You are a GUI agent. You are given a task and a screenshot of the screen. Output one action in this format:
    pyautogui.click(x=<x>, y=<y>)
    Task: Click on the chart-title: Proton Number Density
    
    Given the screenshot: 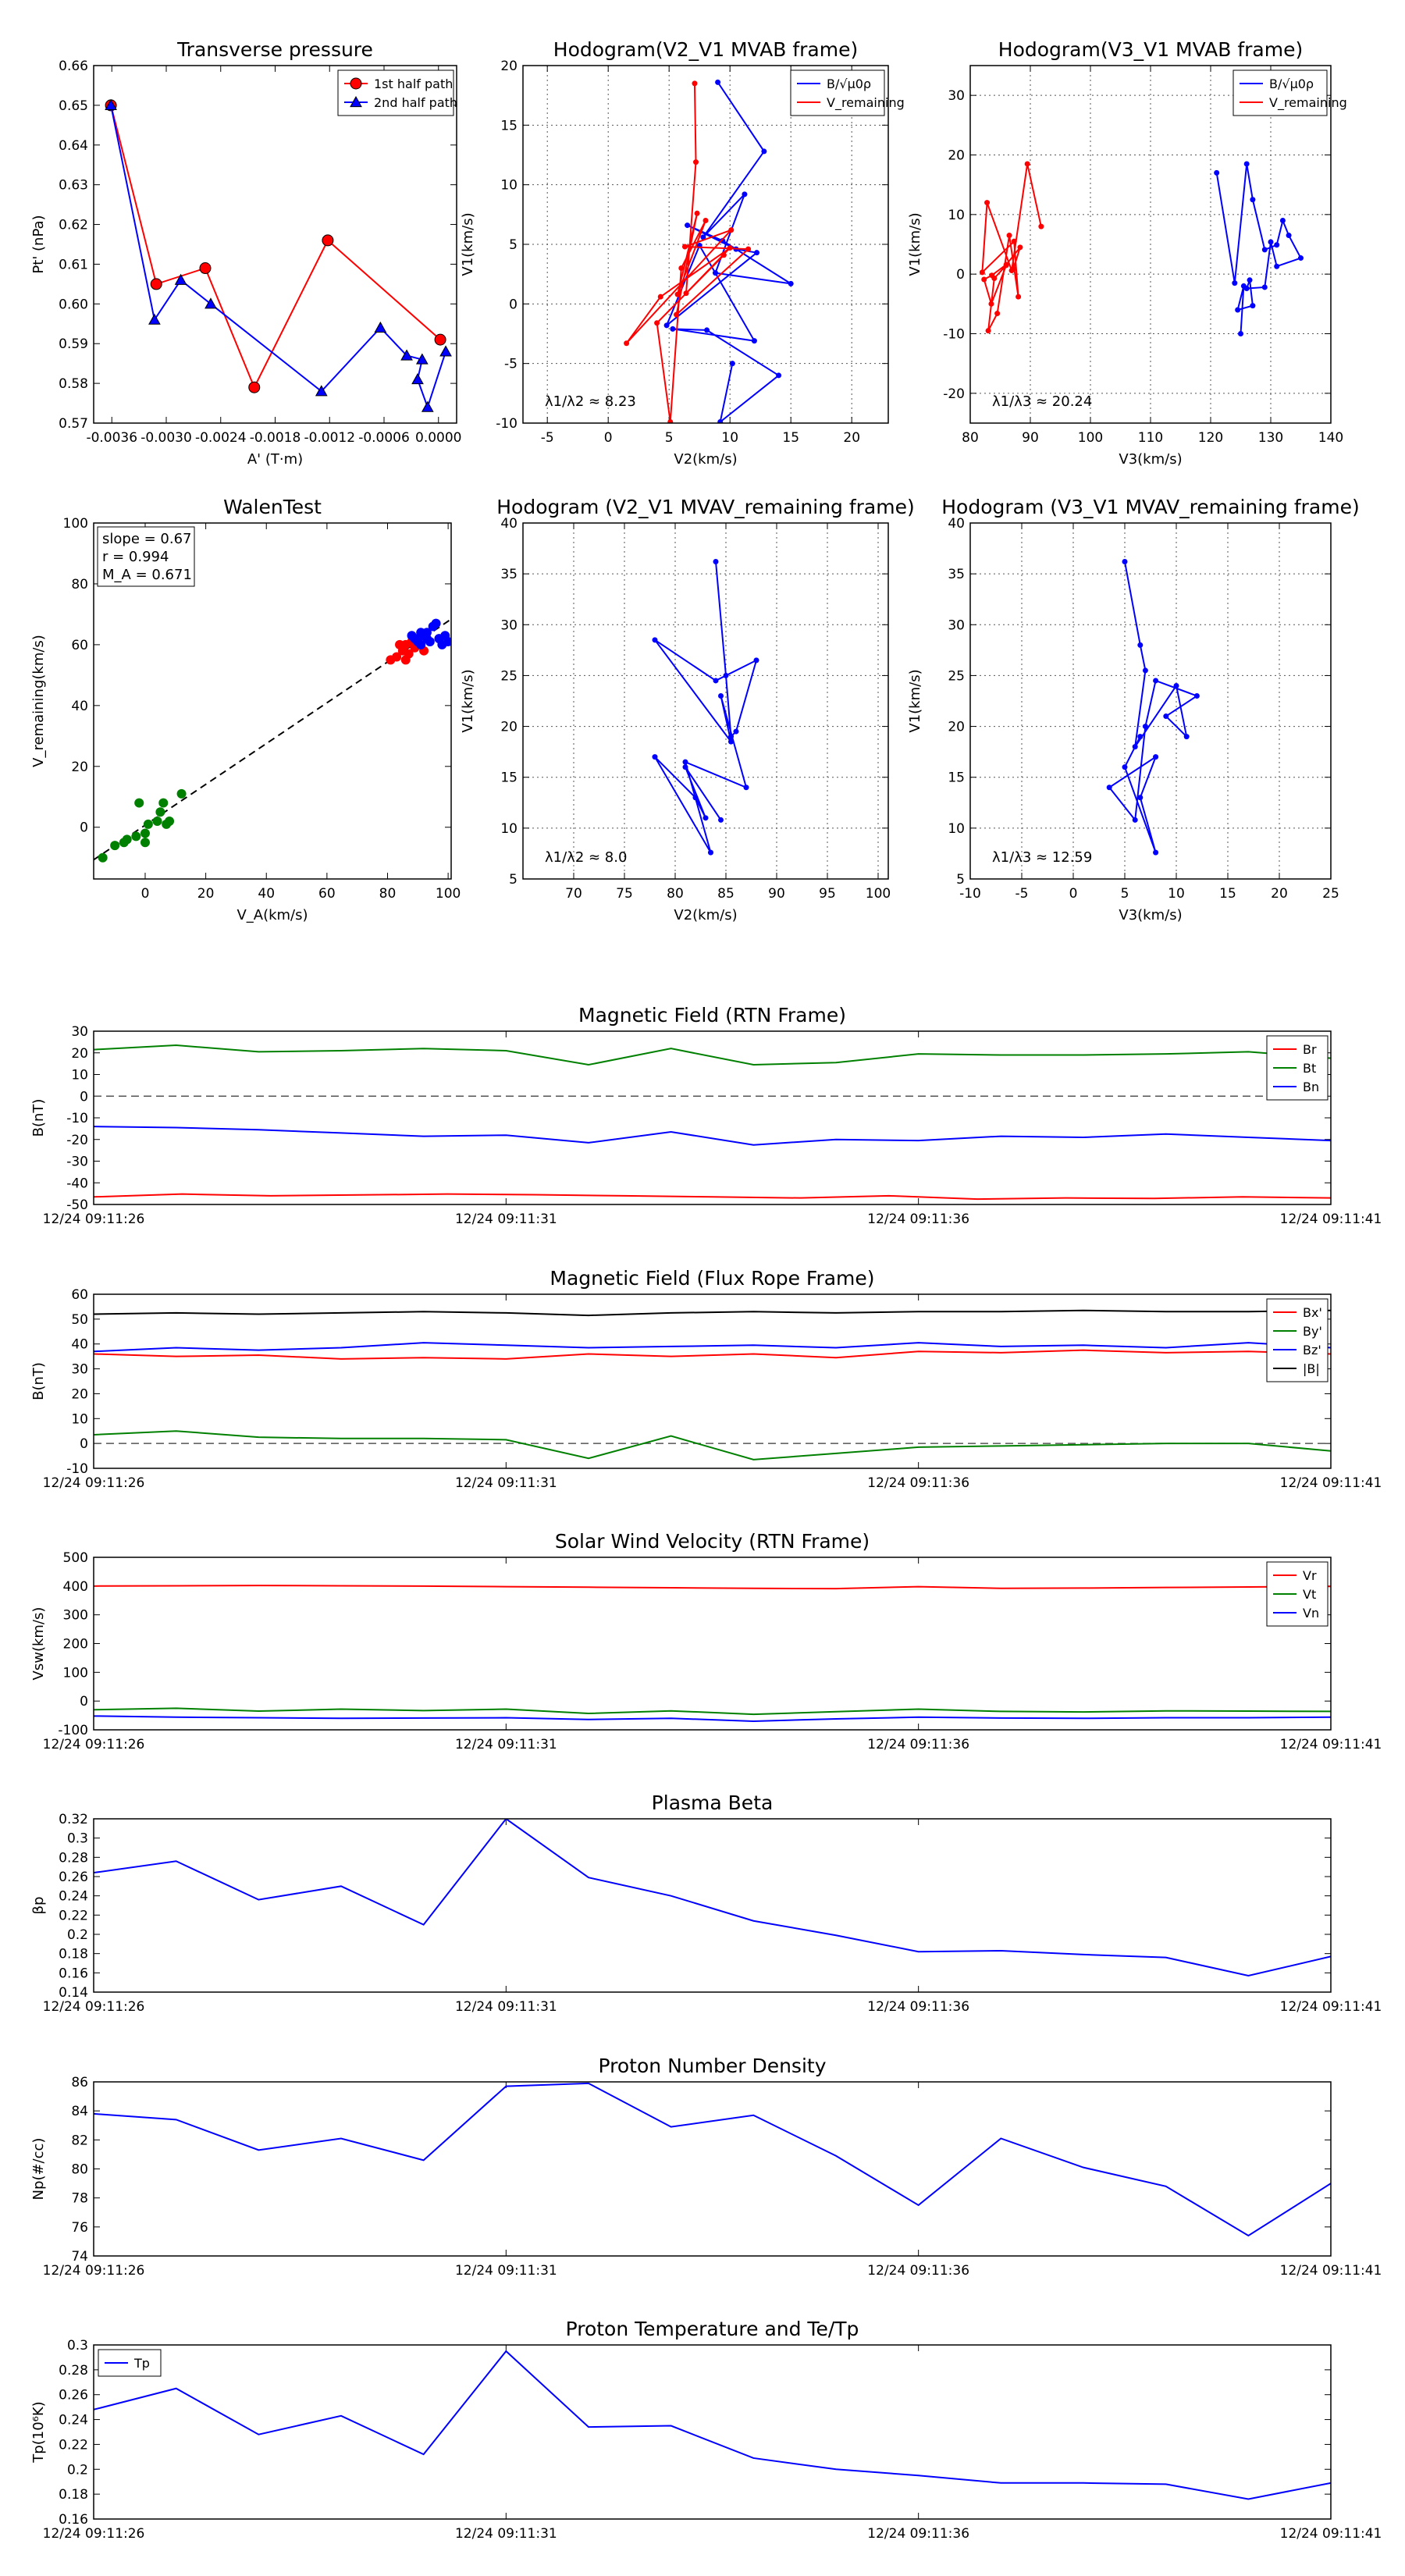 What is the action you would take?
    pyautogui.click(x=713, y=2066)
    